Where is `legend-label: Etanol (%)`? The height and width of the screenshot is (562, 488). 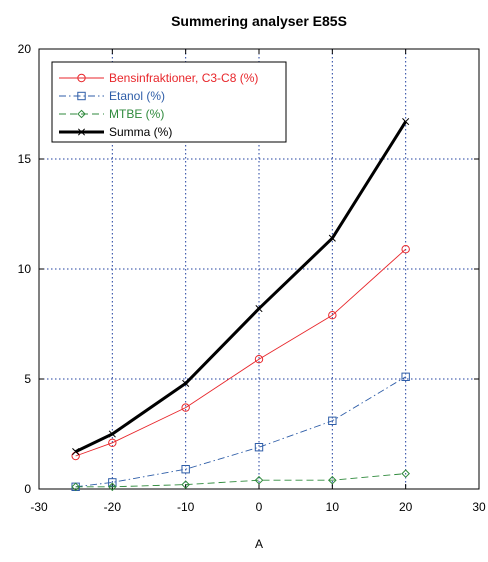
legend-label: Etanol (%) is located at coordinates (137, 96).